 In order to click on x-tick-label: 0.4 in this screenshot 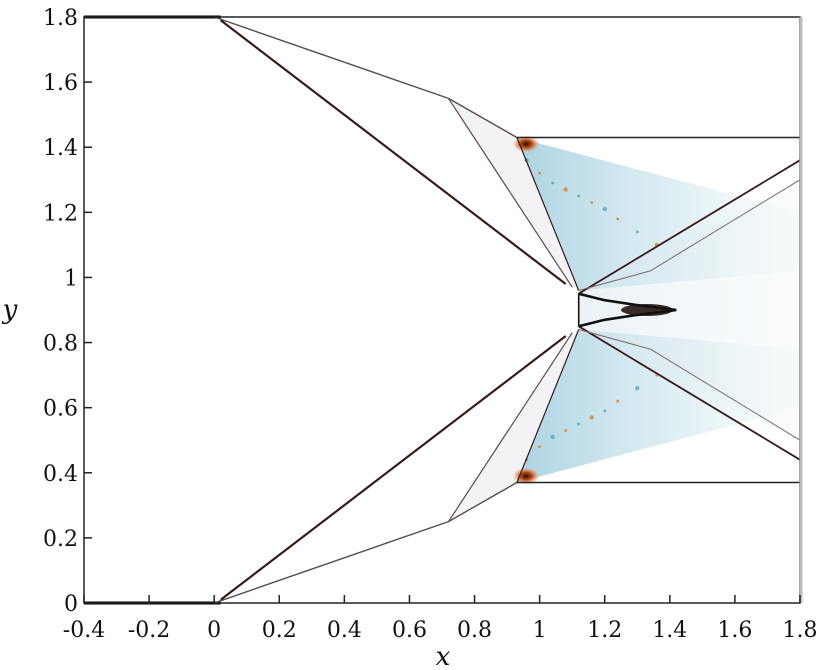, I will do `click(344, 630)`.